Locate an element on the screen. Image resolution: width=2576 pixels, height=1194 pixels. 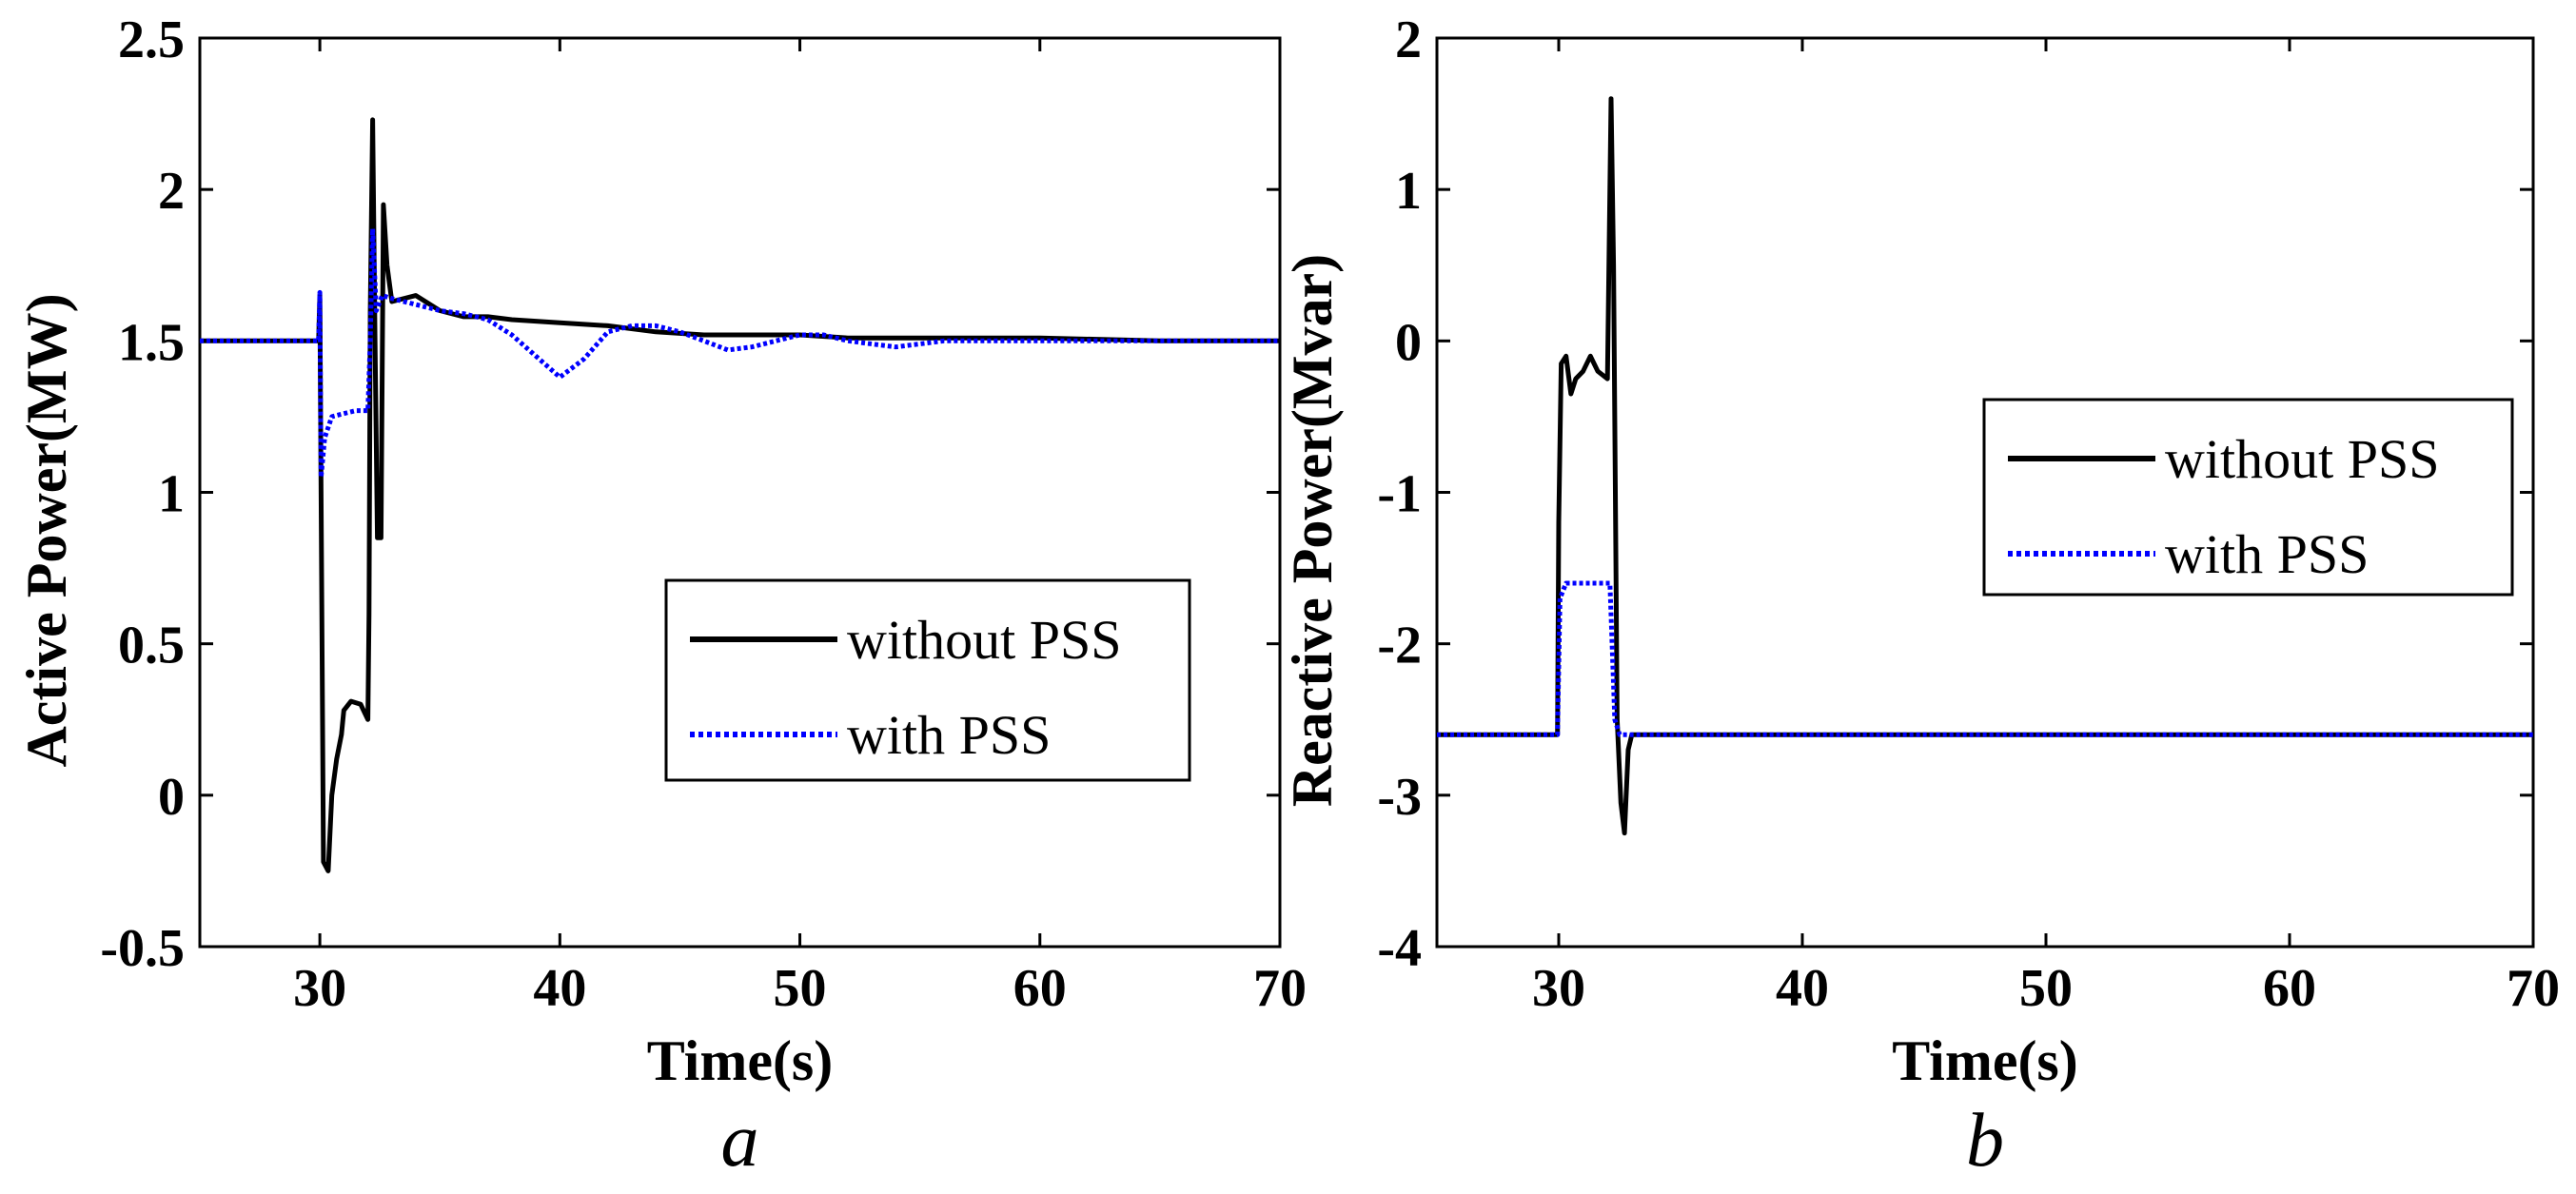
y-axis-label: Active Power(MW) is located at coordinates (46, 530).